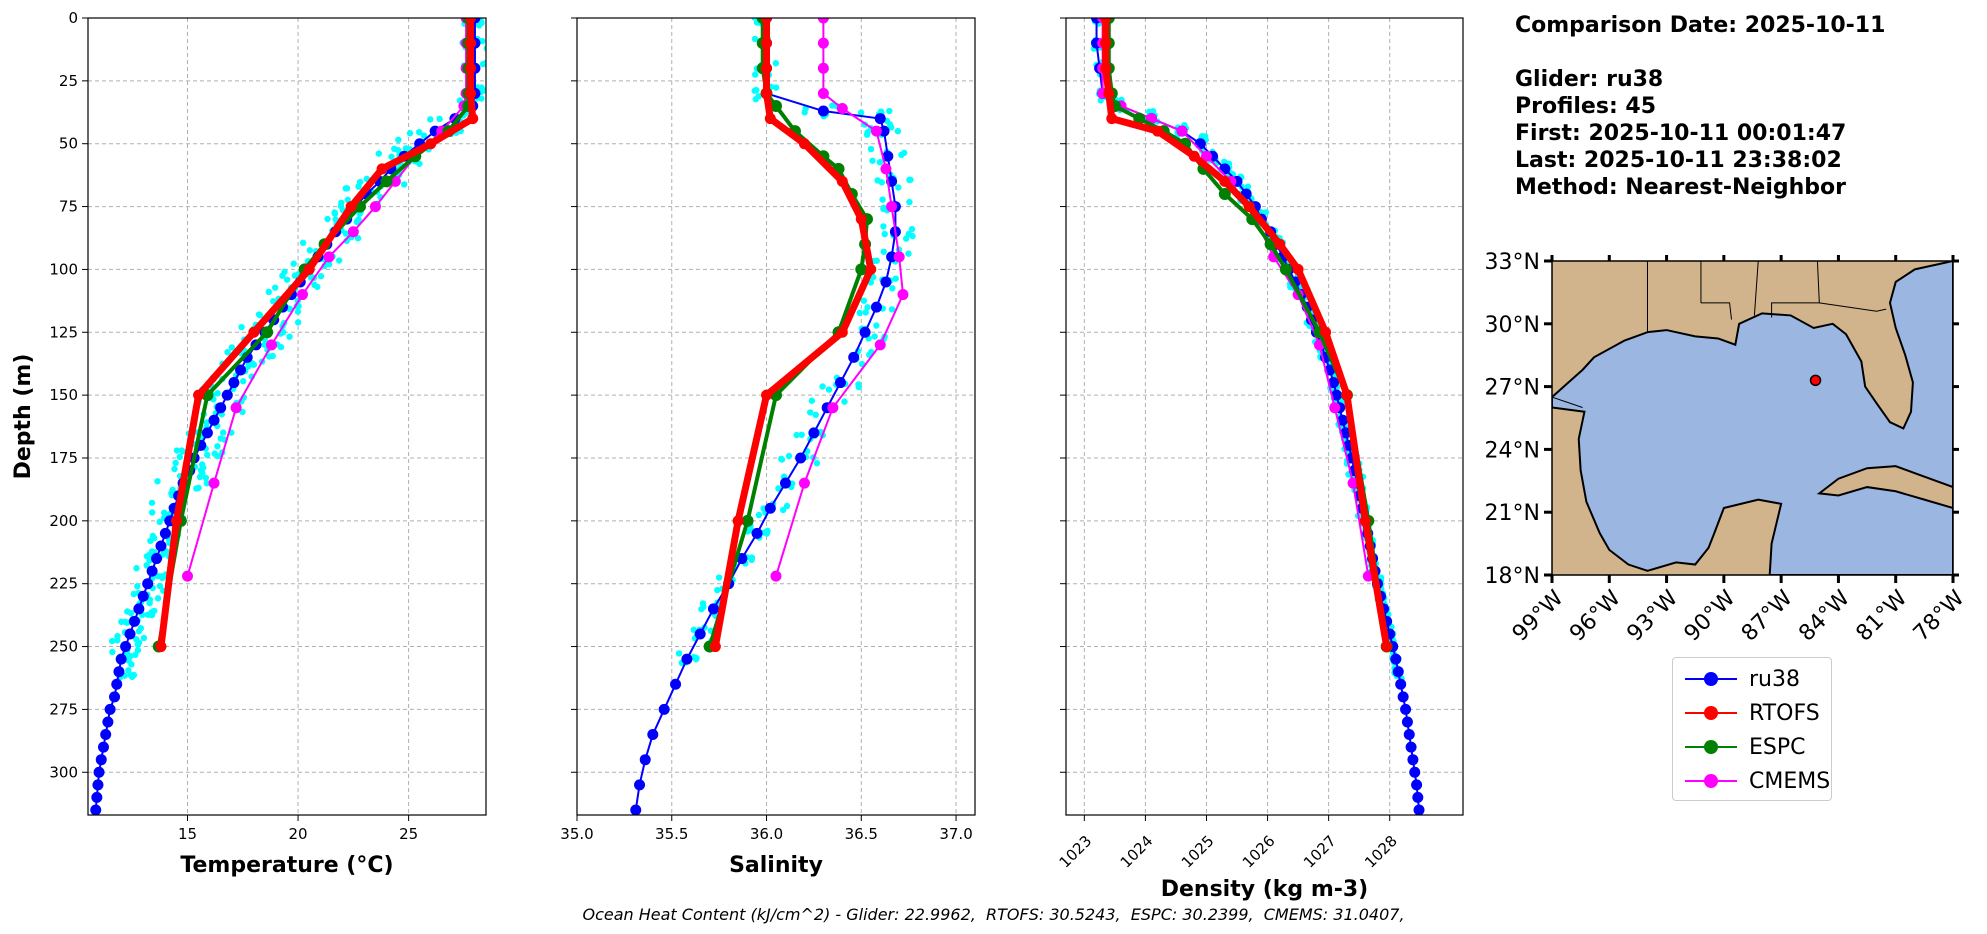 The height and width of the screenshot is (934, 1987). Describe the element at coordinates (1711, 781) in the screenshot. I see `legend-swatch-cmems` at that location.